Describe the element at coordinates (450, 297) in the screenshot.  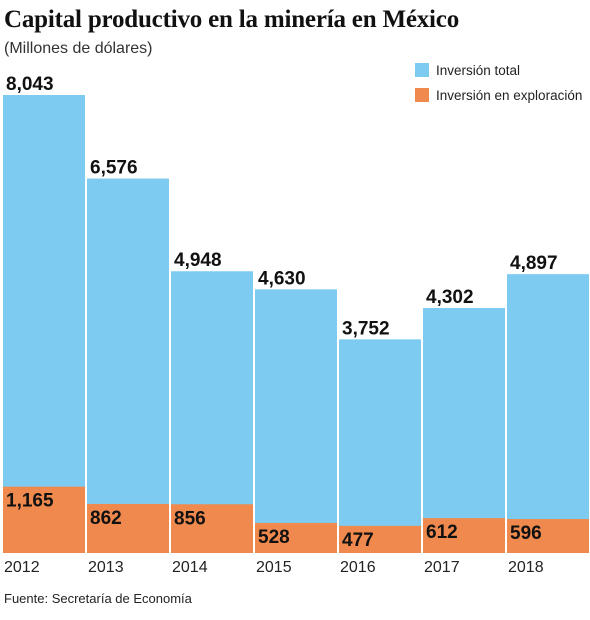
I see `data-label-total-2017: 4,302` at that location.